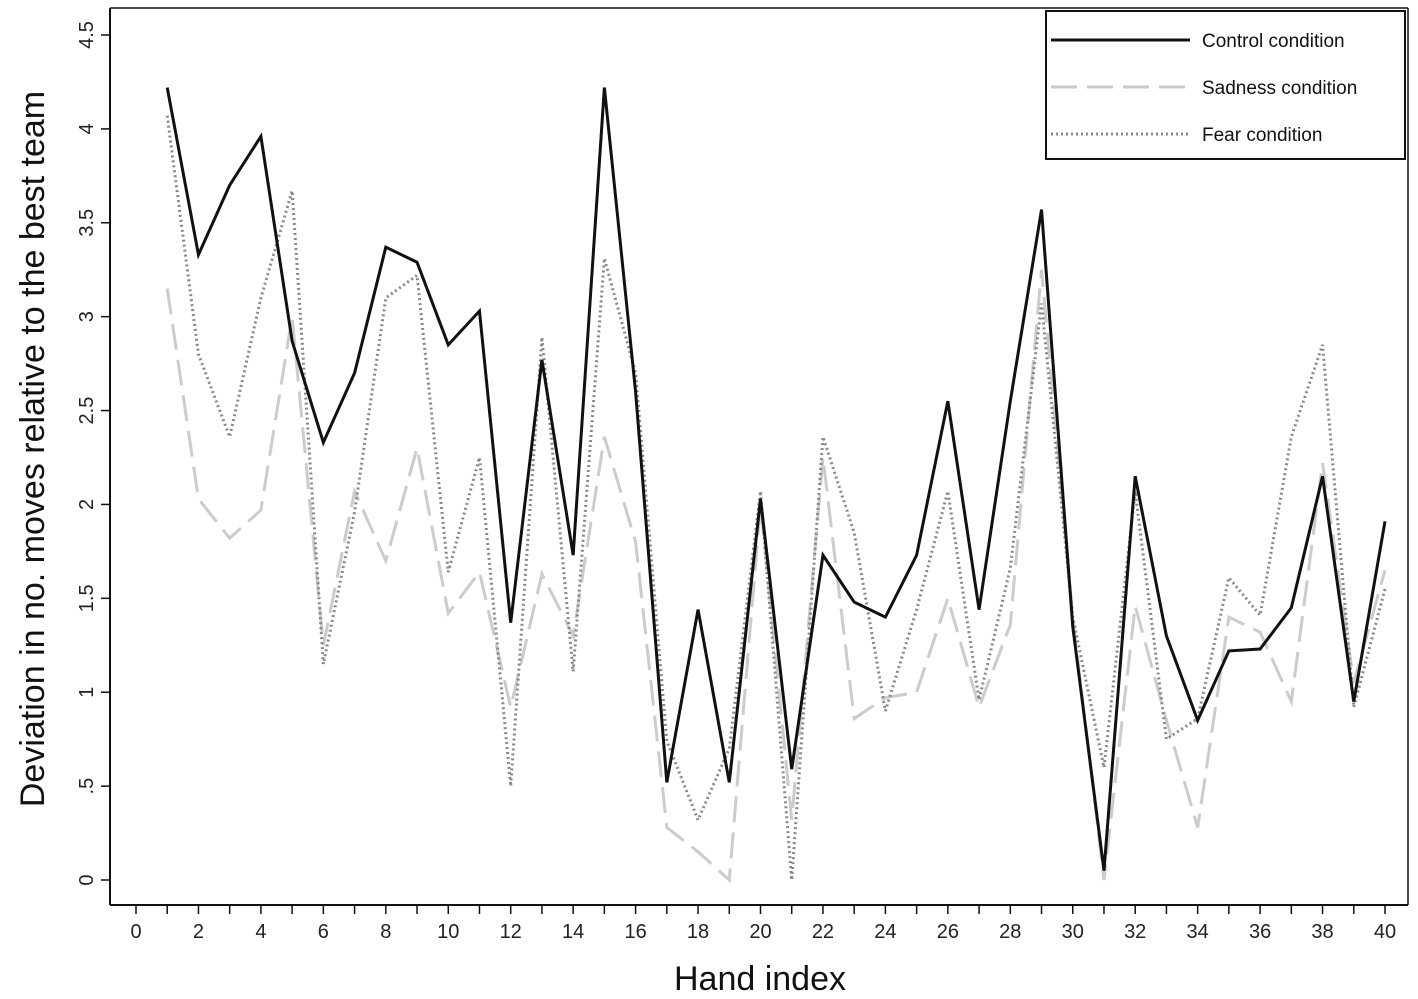 The width and height of the screenshot is (1418, 999). I want to click on x-tick-label: 16, so click(635, 932).